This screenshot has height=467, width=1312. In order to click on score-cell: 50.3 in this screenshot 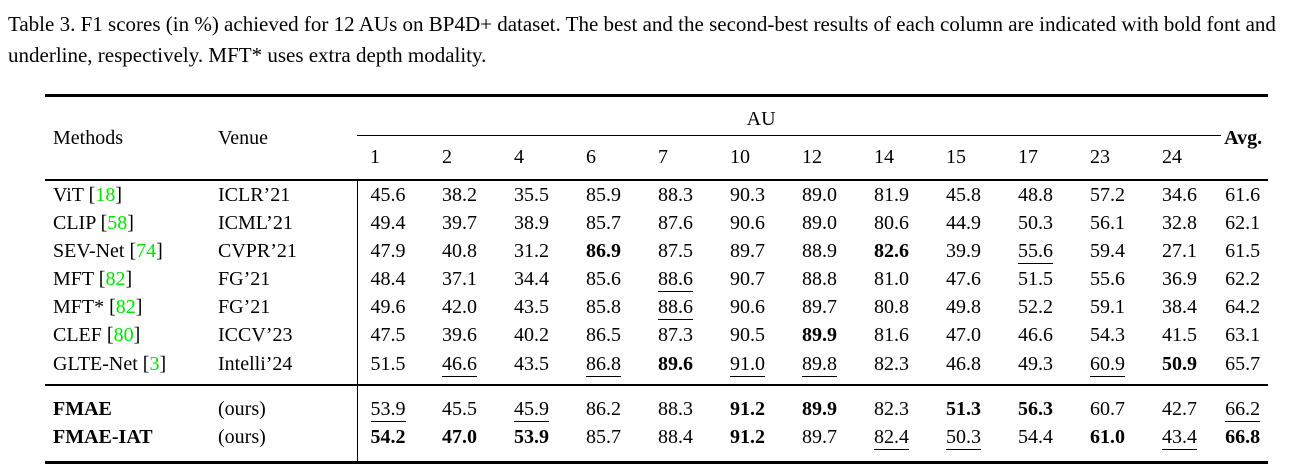, I will do `click(969, 443)`.